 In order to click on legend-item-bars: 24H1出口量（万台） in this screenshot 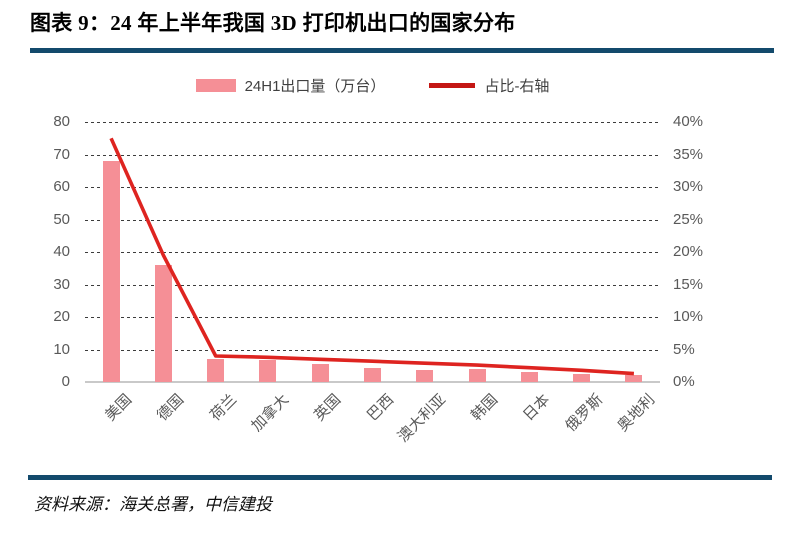, I will do `click(290, 85)`.